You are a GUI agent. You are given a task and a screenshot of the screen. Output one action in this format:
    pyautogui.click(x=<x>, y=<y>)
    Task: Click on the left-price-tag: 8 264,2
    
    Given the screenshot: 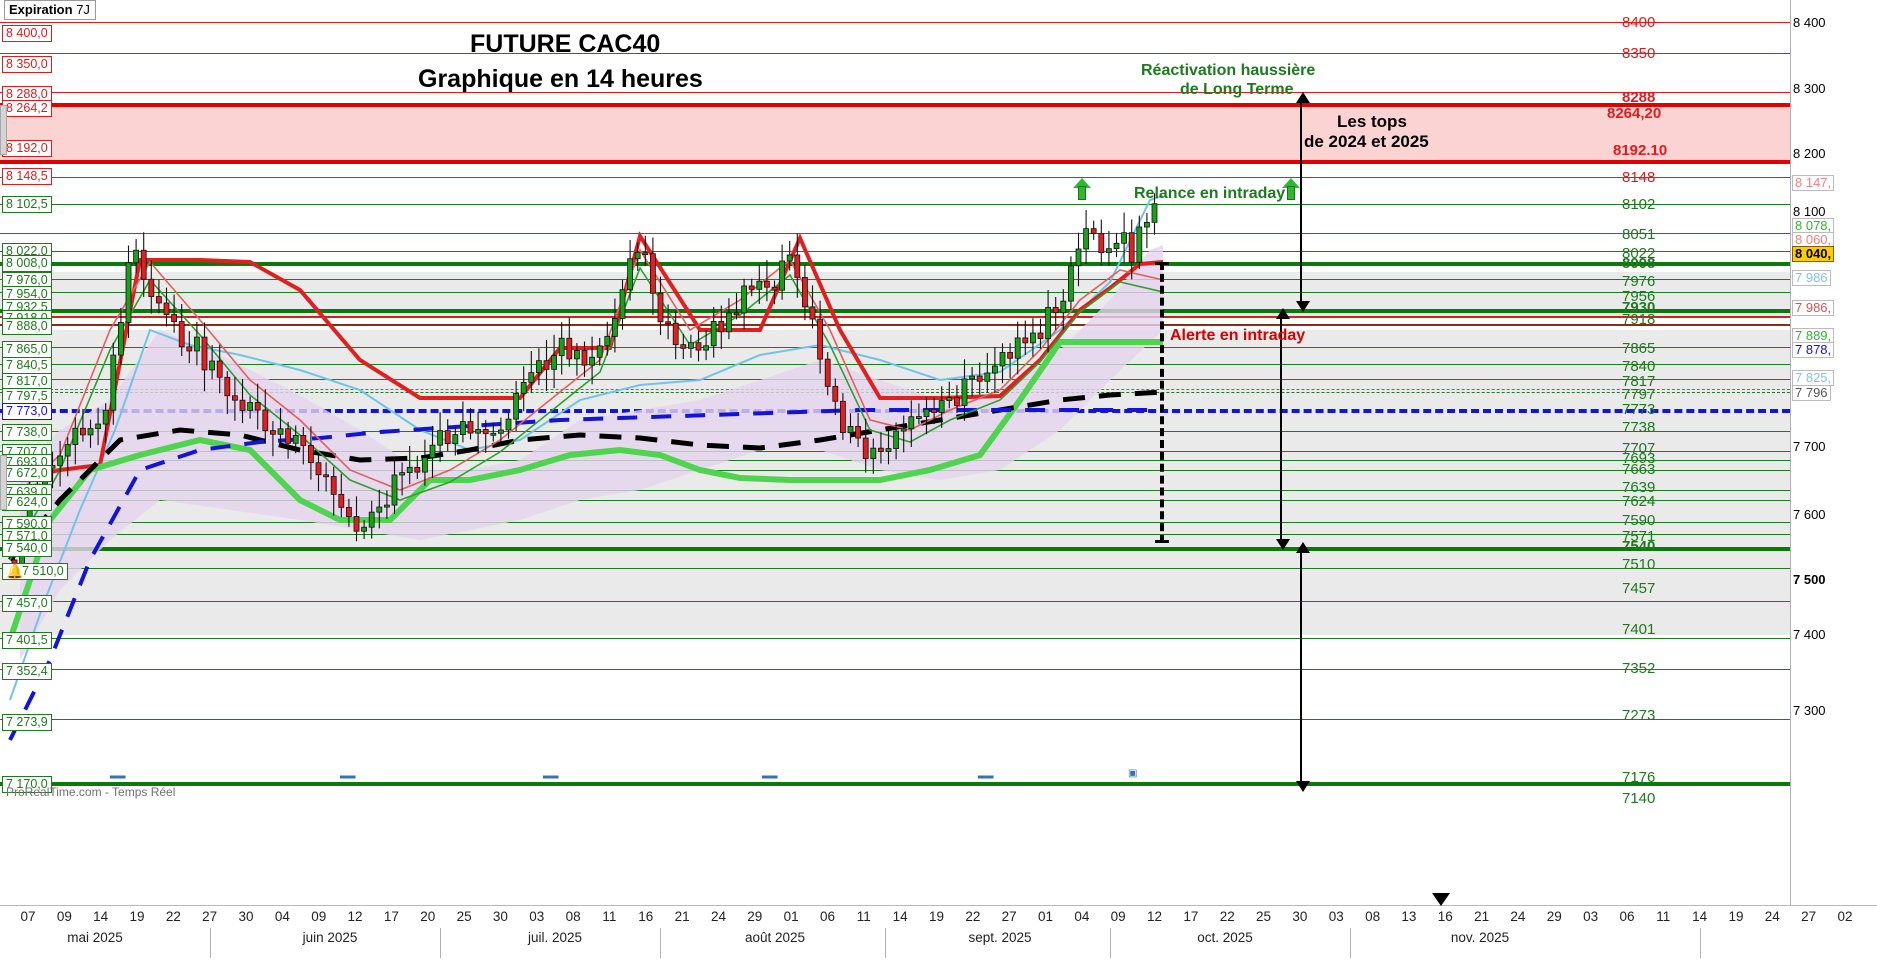 What is the action you would take?
    pyautogui.click(x=27, y=108)
    